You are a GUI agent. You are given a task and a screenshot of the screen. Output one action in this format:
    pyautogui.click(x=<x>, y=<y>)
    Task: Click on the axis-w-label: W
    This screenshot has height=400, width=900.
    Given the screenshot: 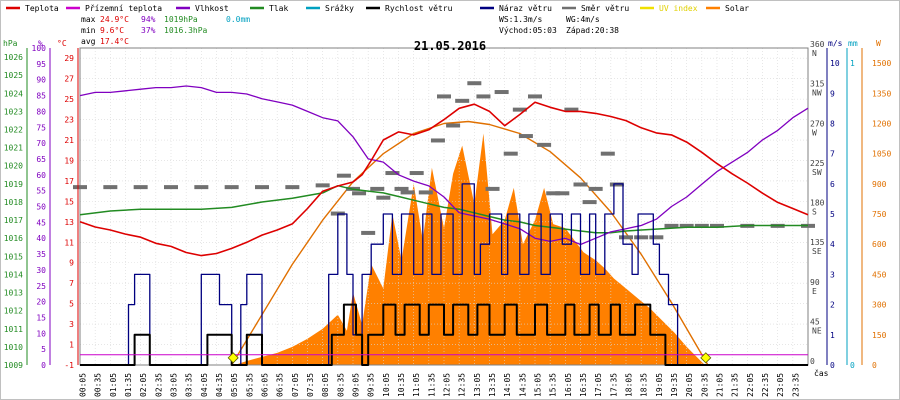 What is the action you would take?
    pyautogui.click(x=878, y=43)
    